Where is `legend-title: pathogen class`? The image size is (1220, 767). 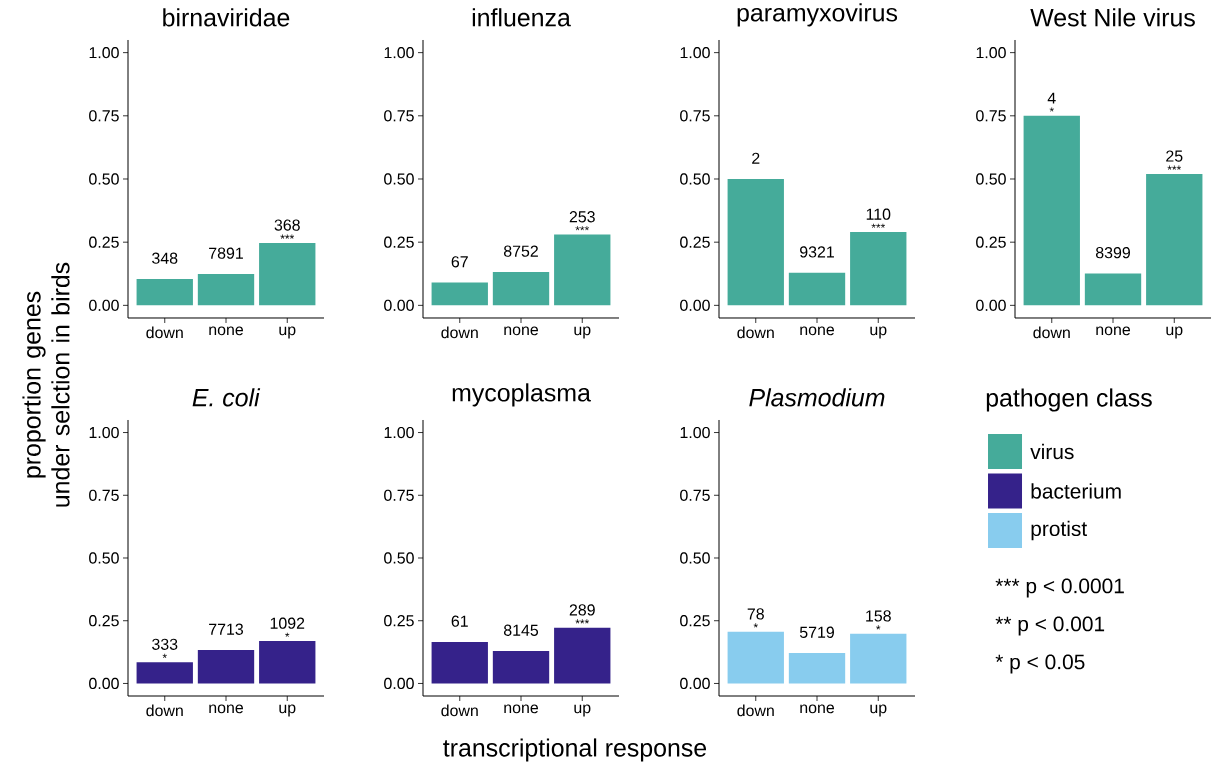
legend-title: pathogen class is located at coordinates (1069, 400).